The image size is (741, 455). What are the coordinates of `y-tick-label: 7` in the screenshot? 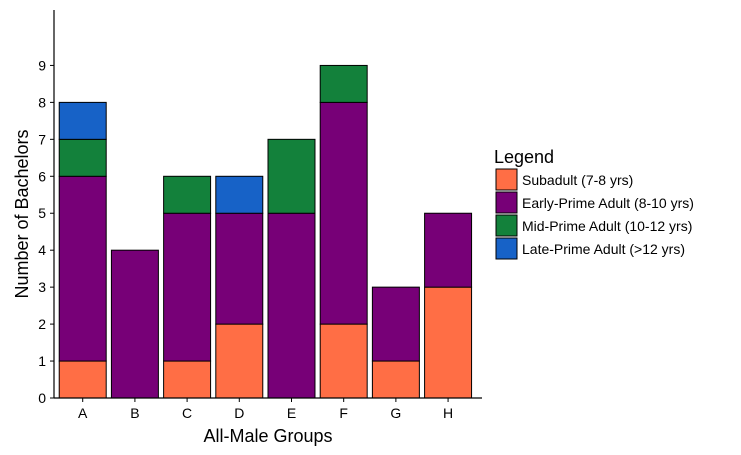 It's located at (42, 139).